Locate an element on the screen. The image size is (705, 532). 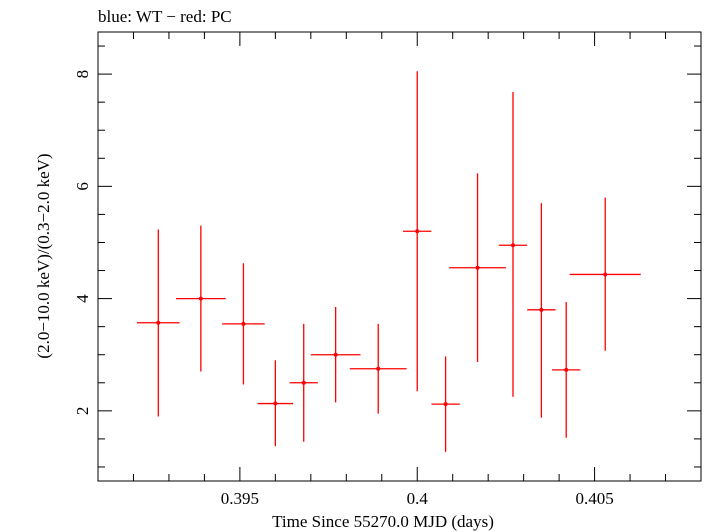
chart-title: blue: WT − red: PC is located at coordinates (165, 16).